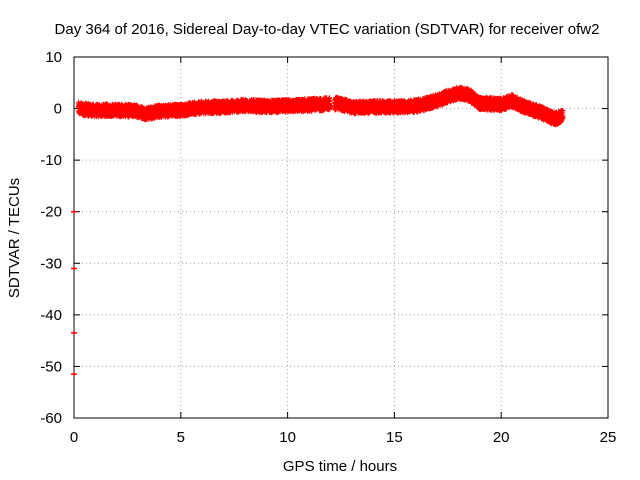 This screenshot has height=480, width=640. What do you see at coordinates (501, 437) in the screenshot?
I see `x-tick-label: 20` at bounding box center [501, 437].